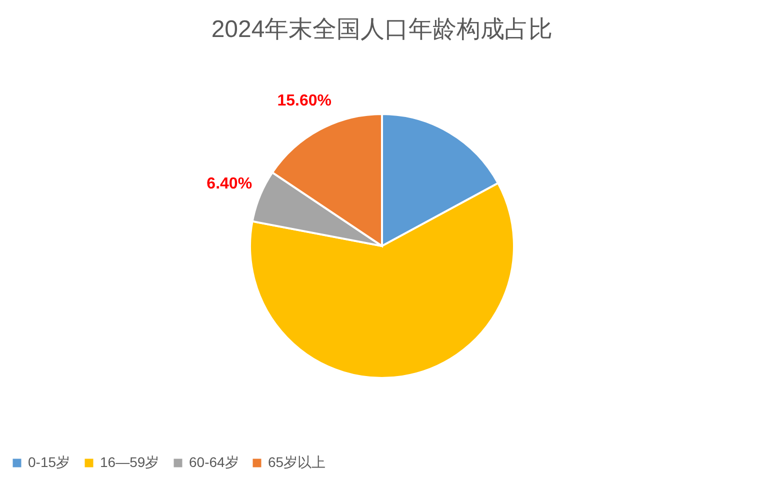 This screenshot has height=491, width=764. Describe the element at coordinates (229, 183) in the screenshot. I see `data-label: 6.40%` at that location.